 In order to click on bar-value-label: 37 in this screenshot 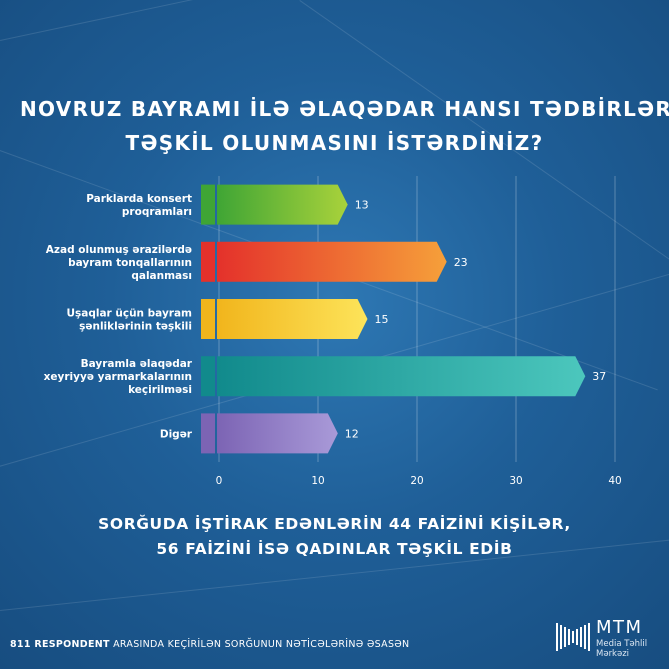, I will do `click(599, 376)`.